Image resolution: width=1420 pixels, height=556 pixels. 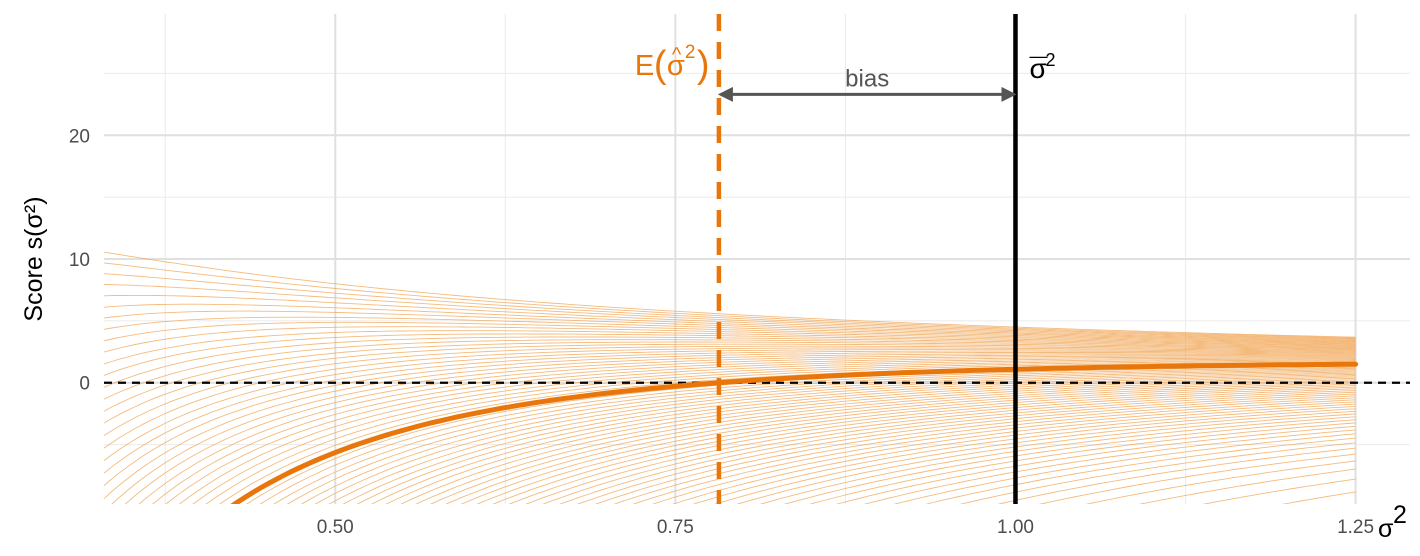 I want to click on expected-label-sigma: σ, so click(x=676, y=66).